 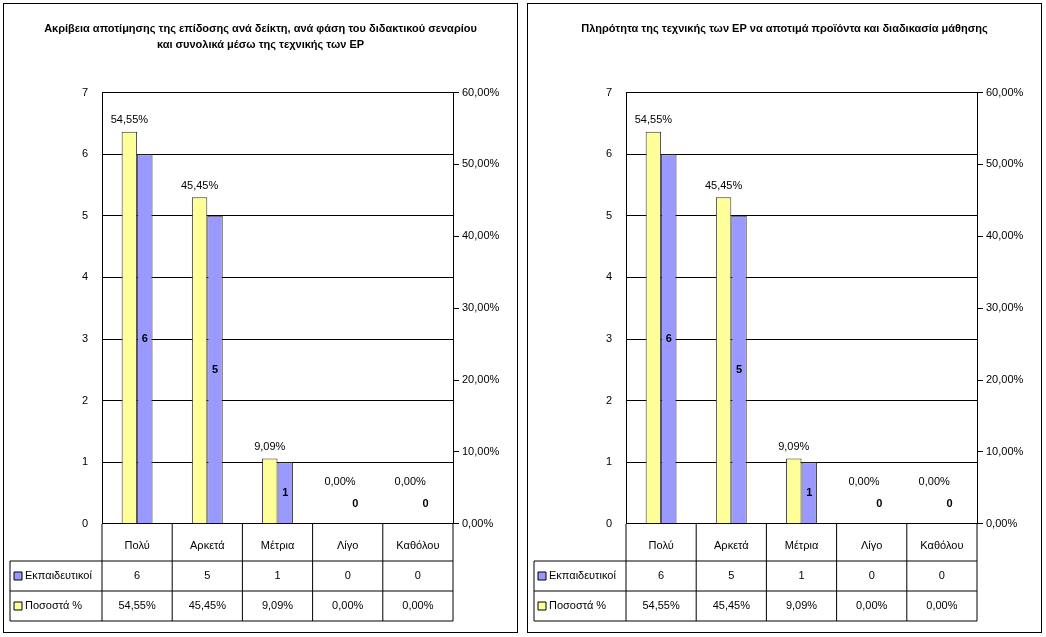 I want to click on chart-title: Ακρίβεια αποτίμησης της επίδοσης ανά δείκτη, ανά φάση του διδακτικού σεναρίου και συνολικά μέσω της τεχνικής των ΕΡ, so click(x=260, y=36).